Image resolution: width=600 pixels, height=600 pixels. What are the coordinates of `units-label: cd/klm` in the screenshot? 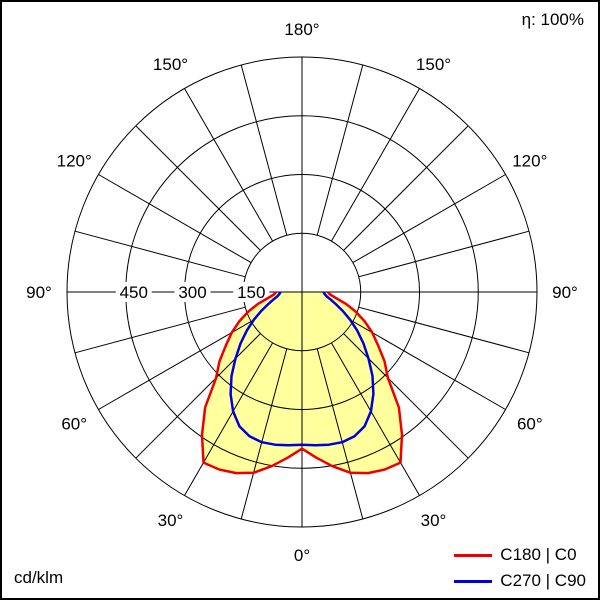 It's located at (39, 577).